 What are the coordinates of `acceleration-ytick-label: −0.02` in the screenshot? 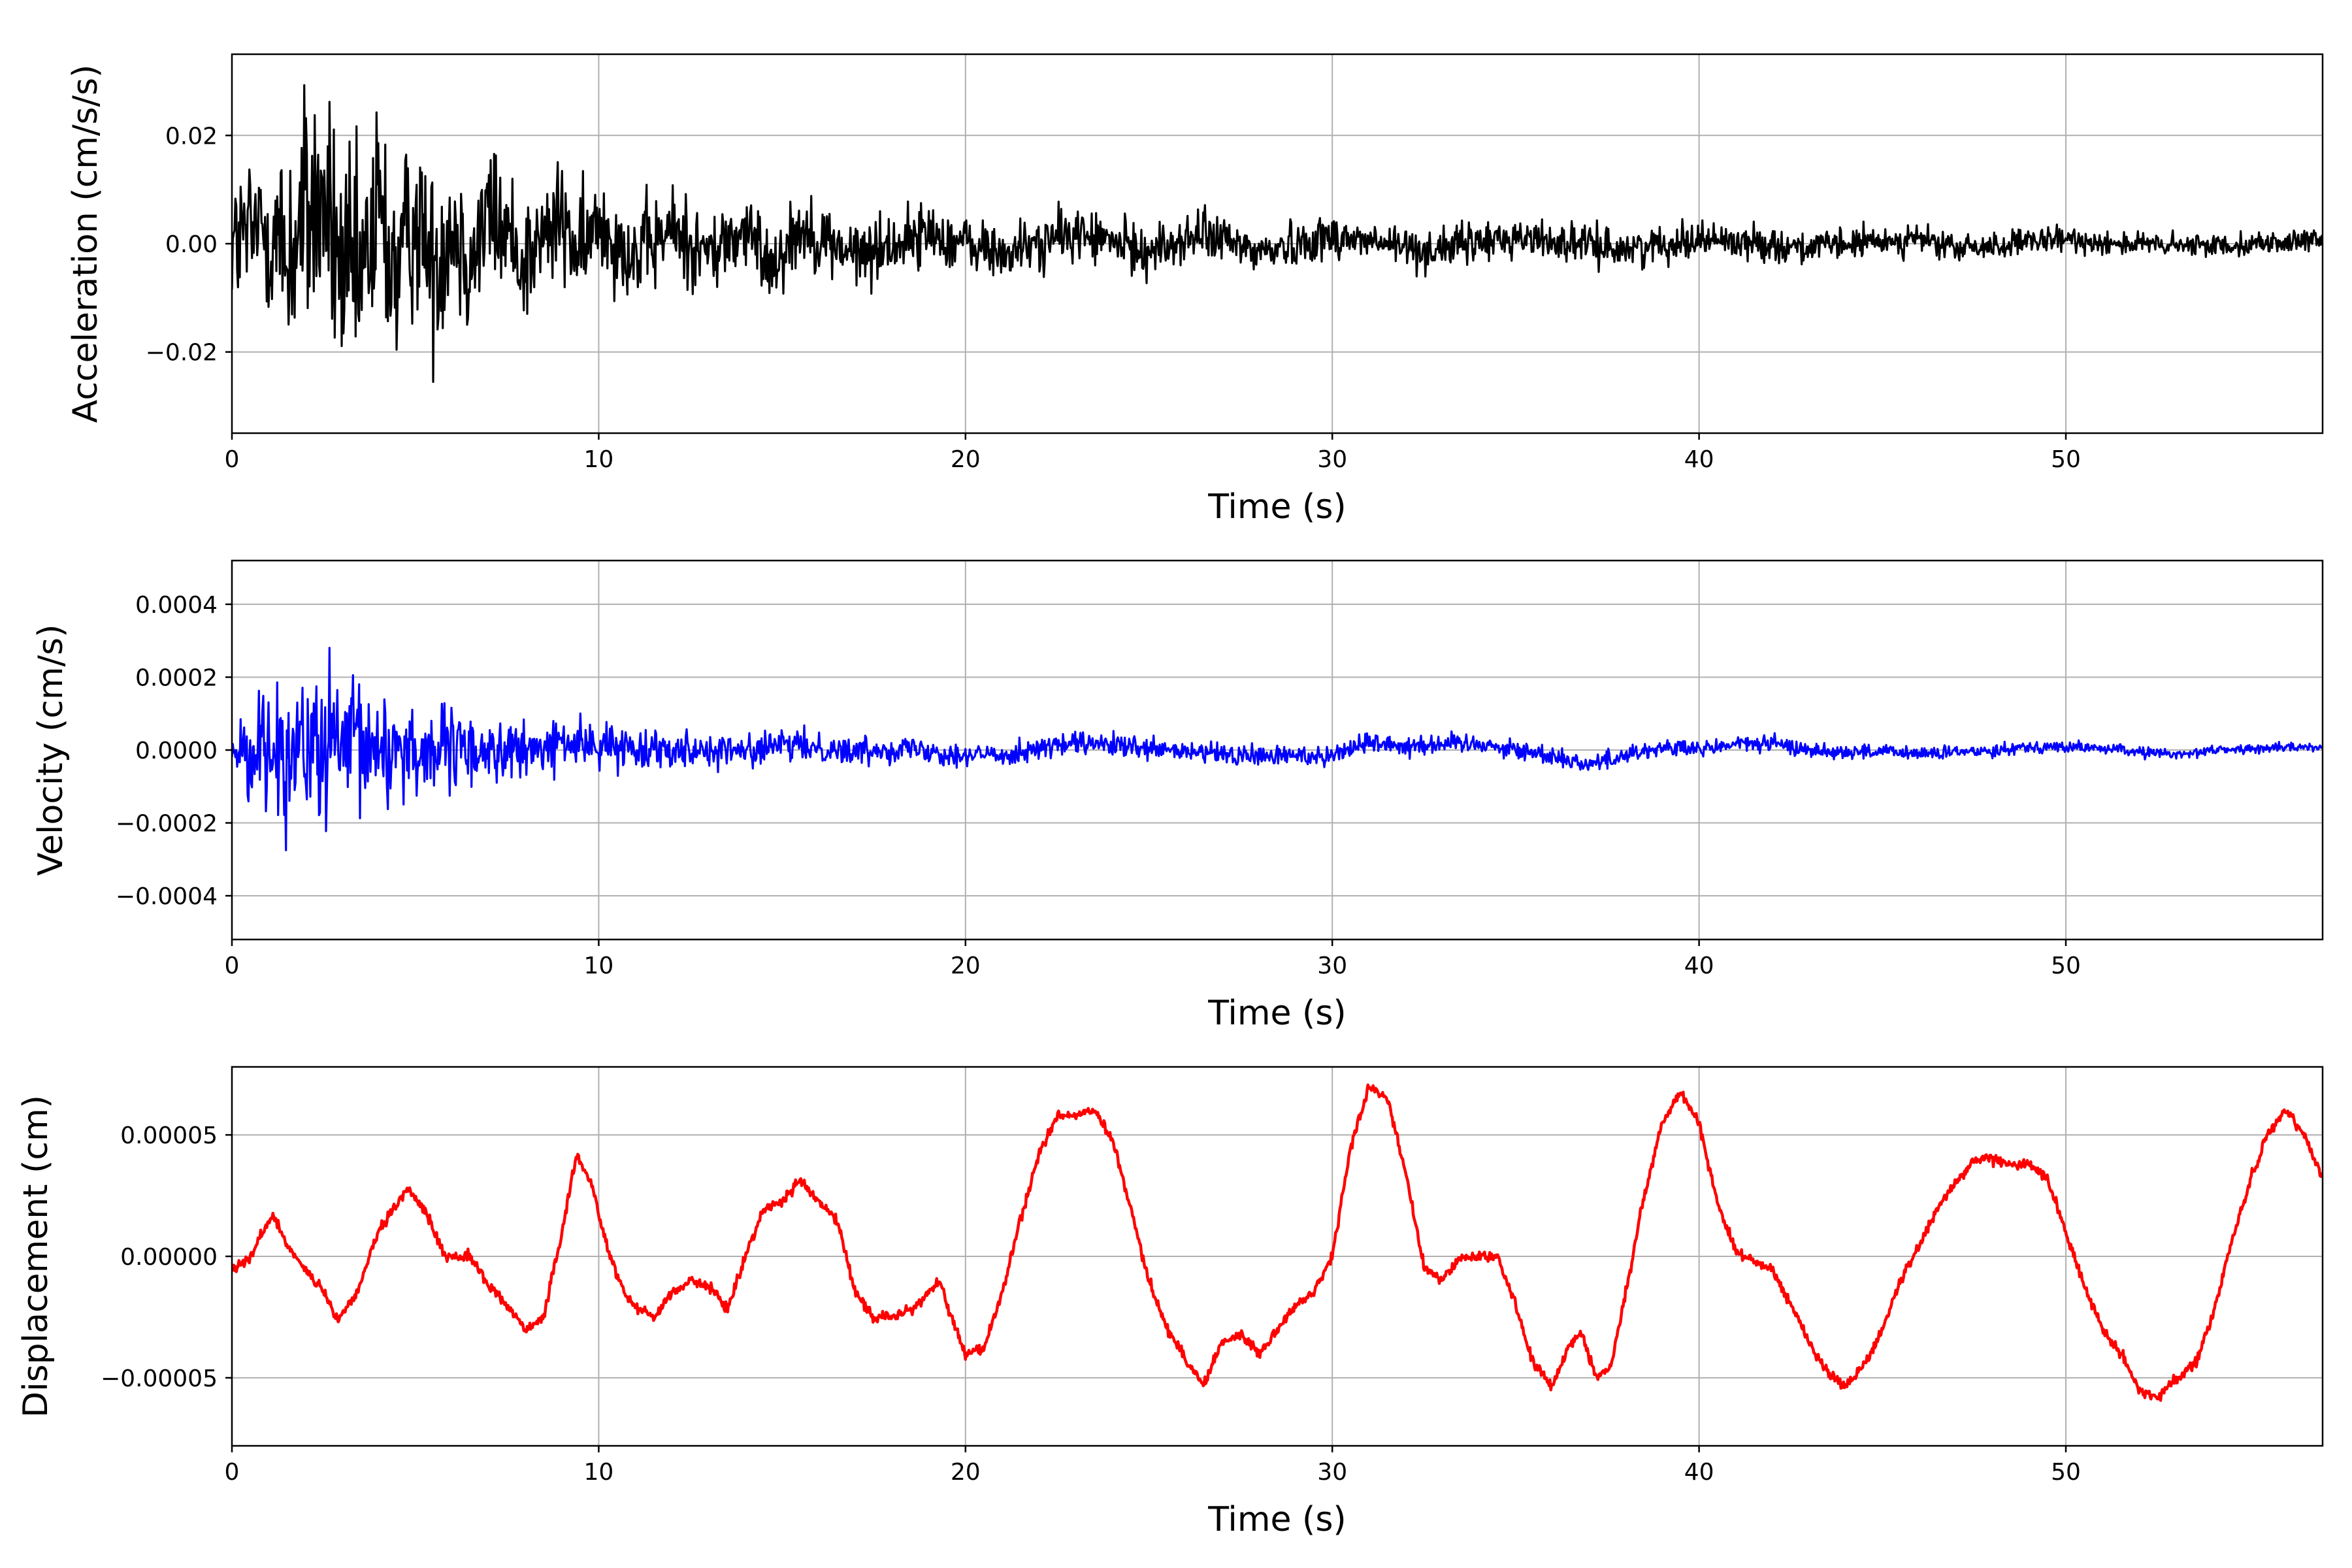 It's located at (182, 353).